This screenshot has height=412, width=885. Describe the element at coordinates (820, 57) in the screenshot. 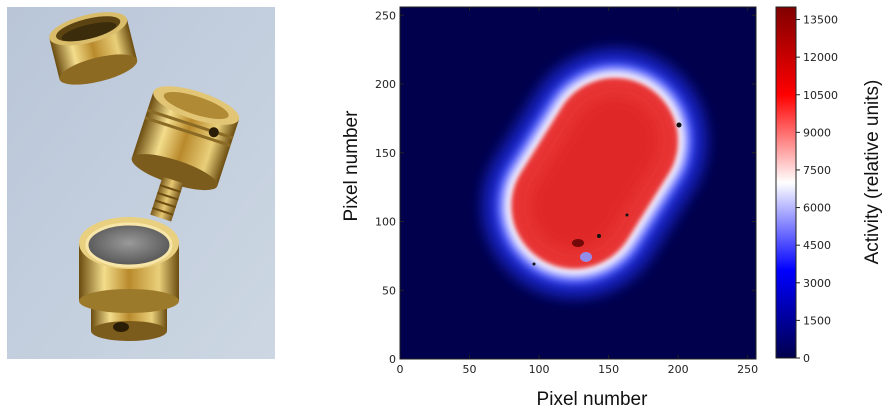

I see `colorbar-tick-label: 12000` at that location.